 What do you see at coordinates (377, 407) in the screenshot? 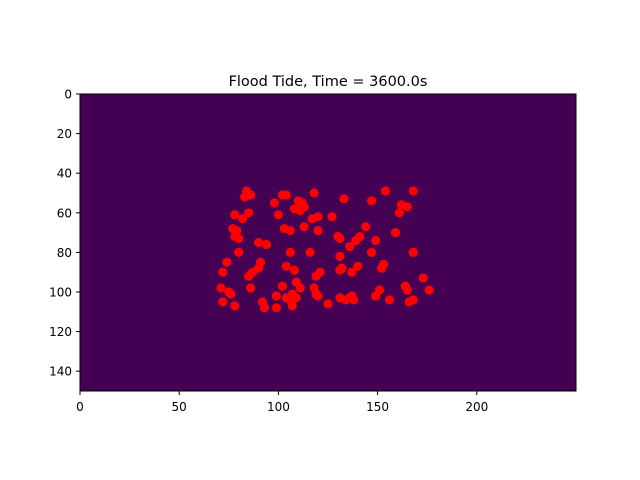
I see `x-tick-label: 150` at bounding box center [377, 407].